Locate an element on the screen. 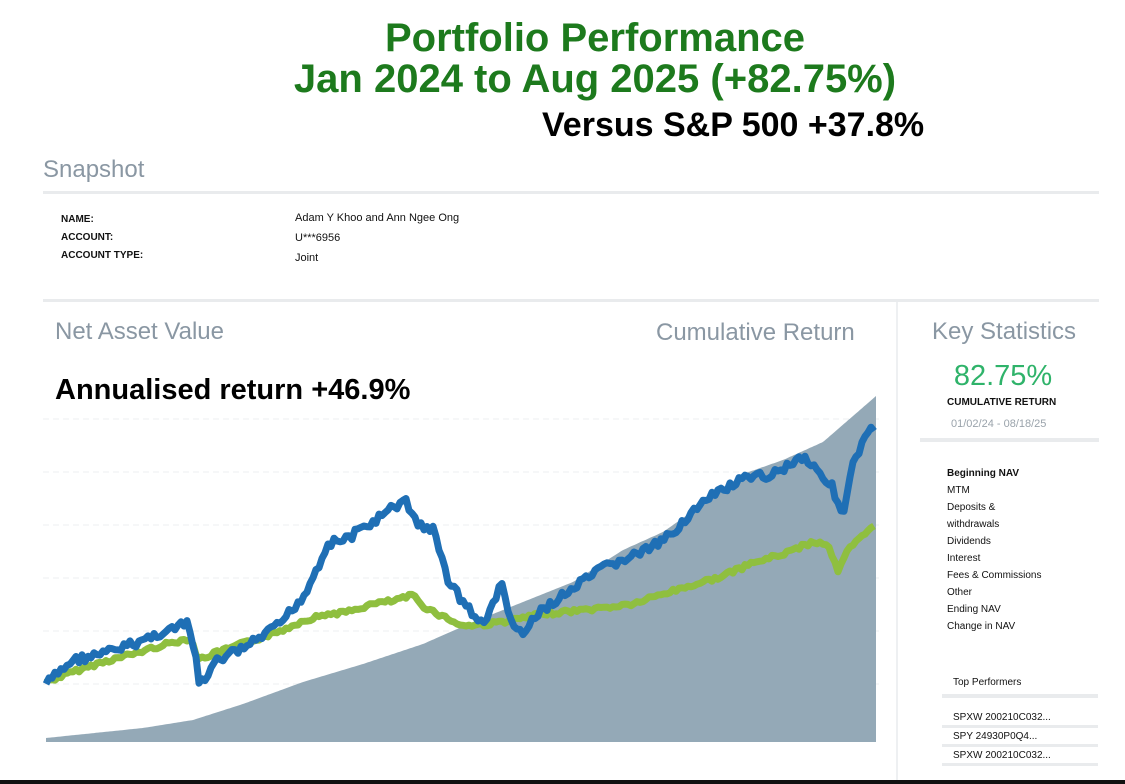 This screenshot has width=1125, height=784. key-stats-divider is located at coordinates (897, 542).